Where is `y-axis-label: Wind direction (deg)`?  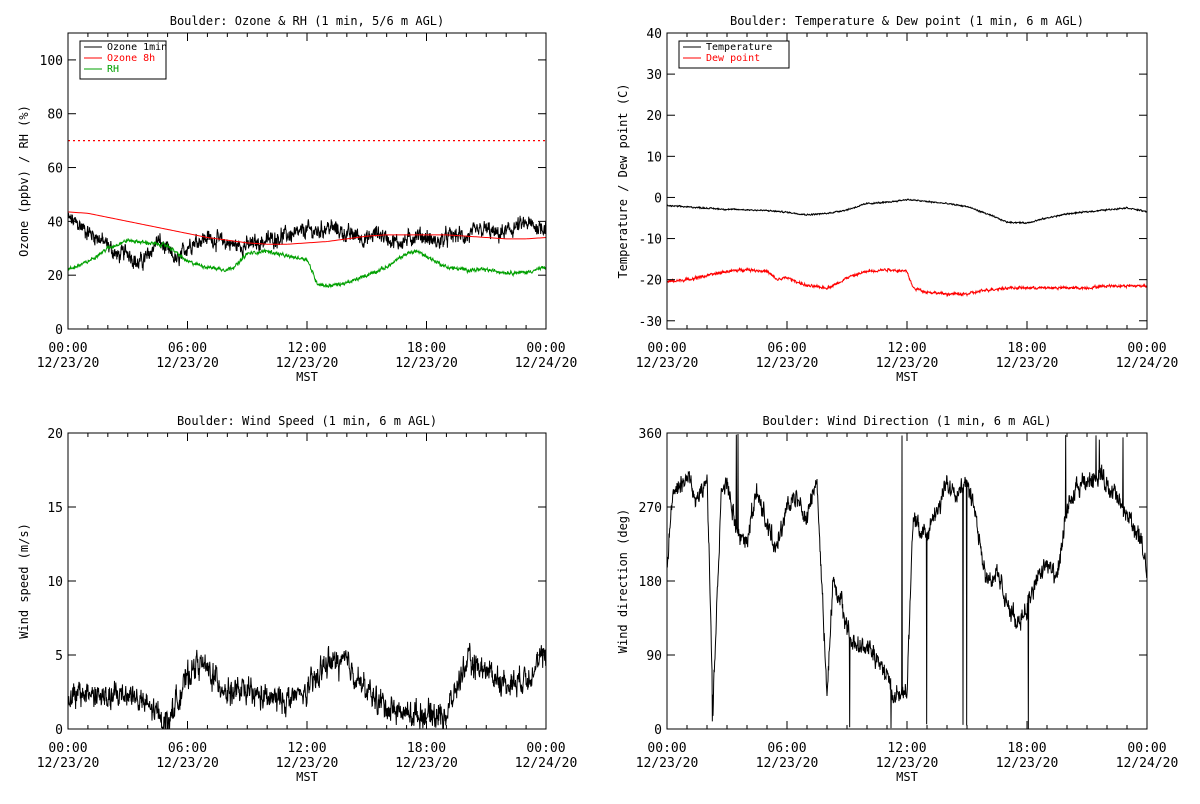 y-axis-label: Wind direction (deg) is located at coordinates (623, 581).